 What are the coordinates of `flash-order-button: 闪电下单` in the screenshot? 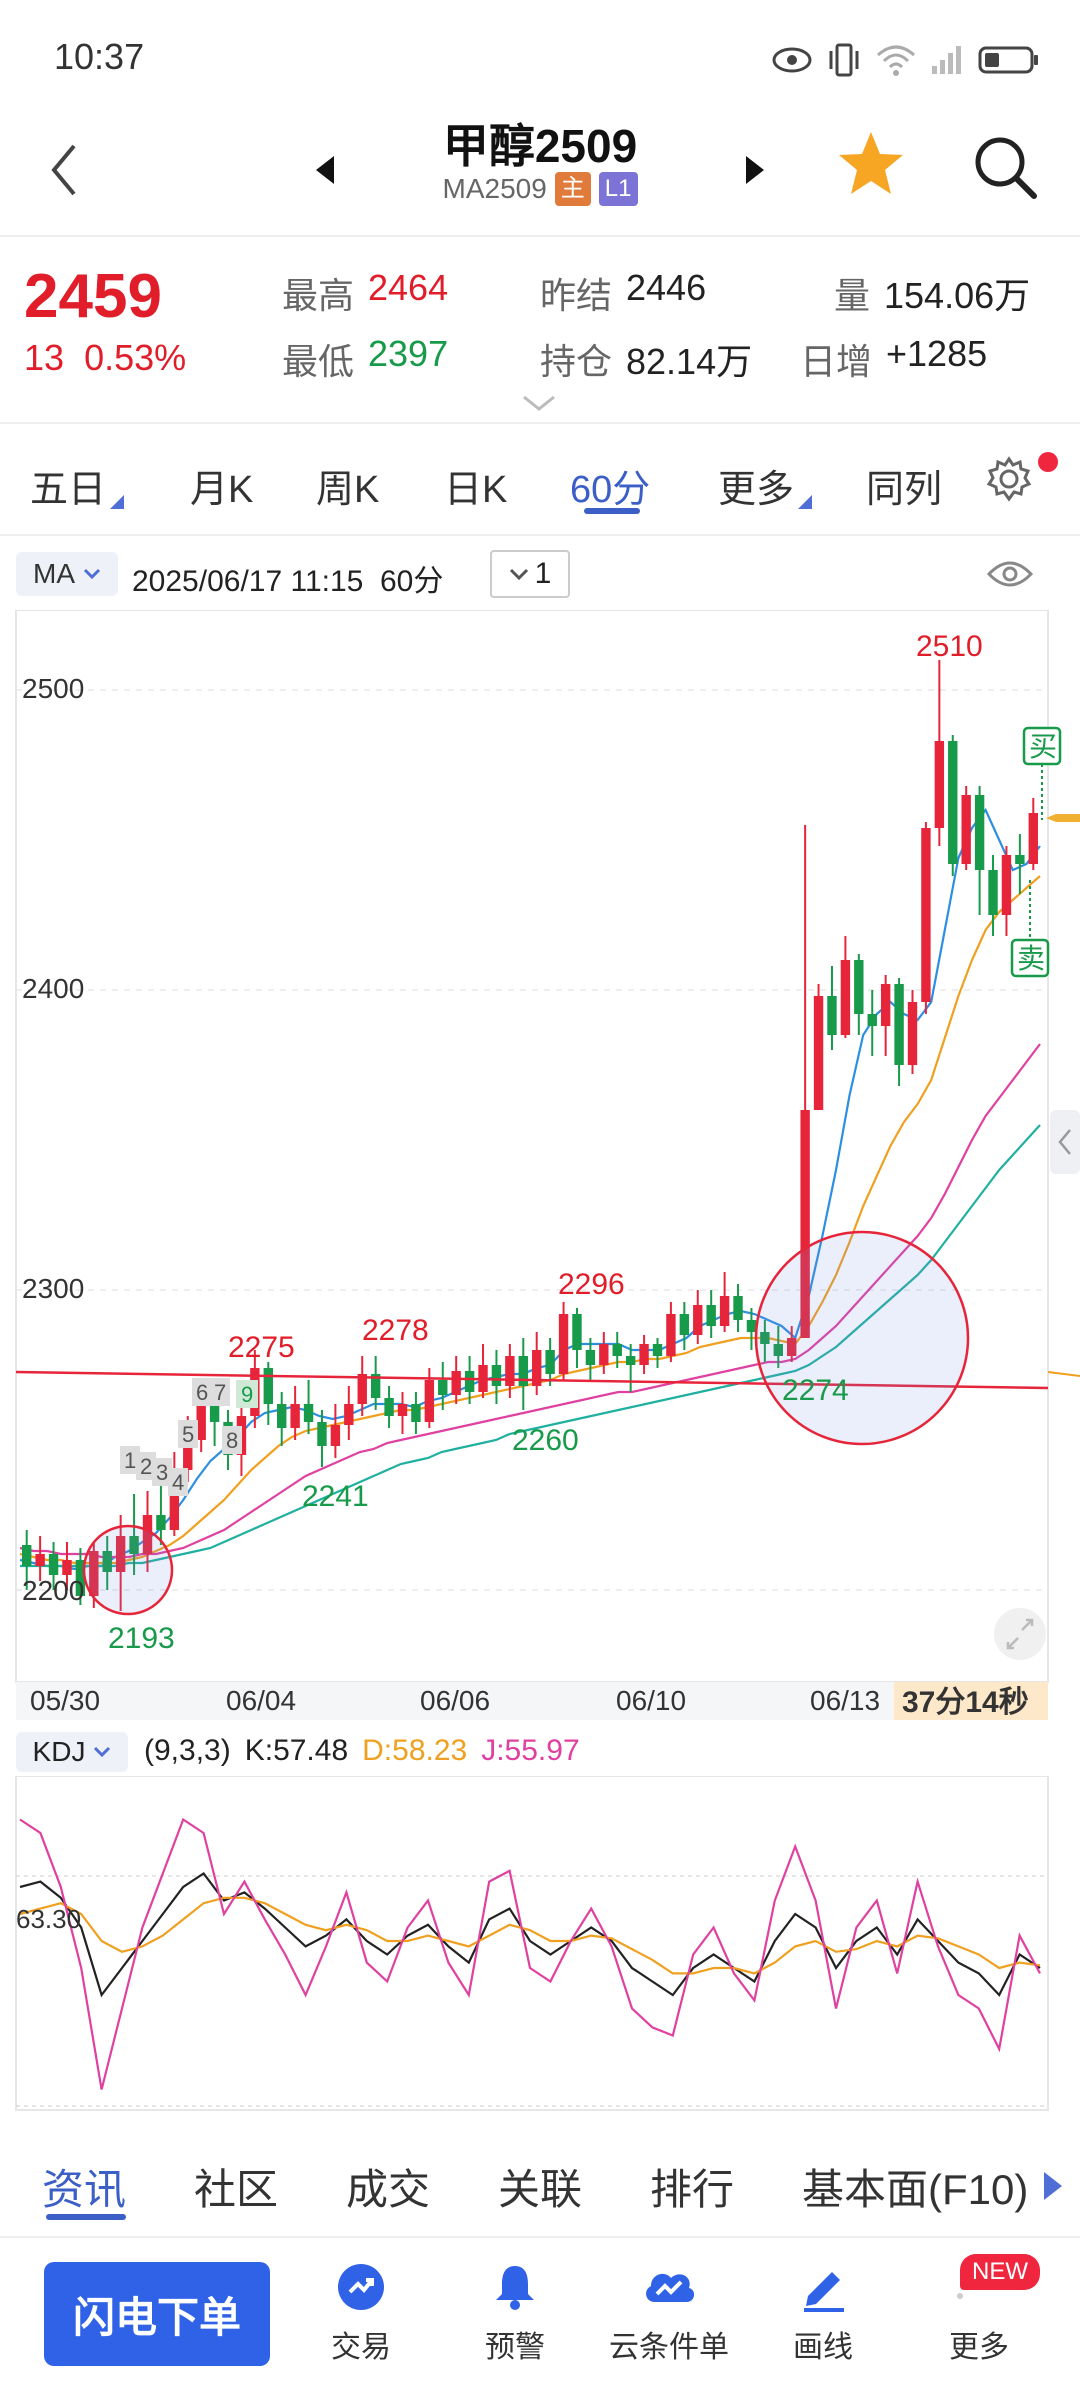 It's located at (157, 2314).